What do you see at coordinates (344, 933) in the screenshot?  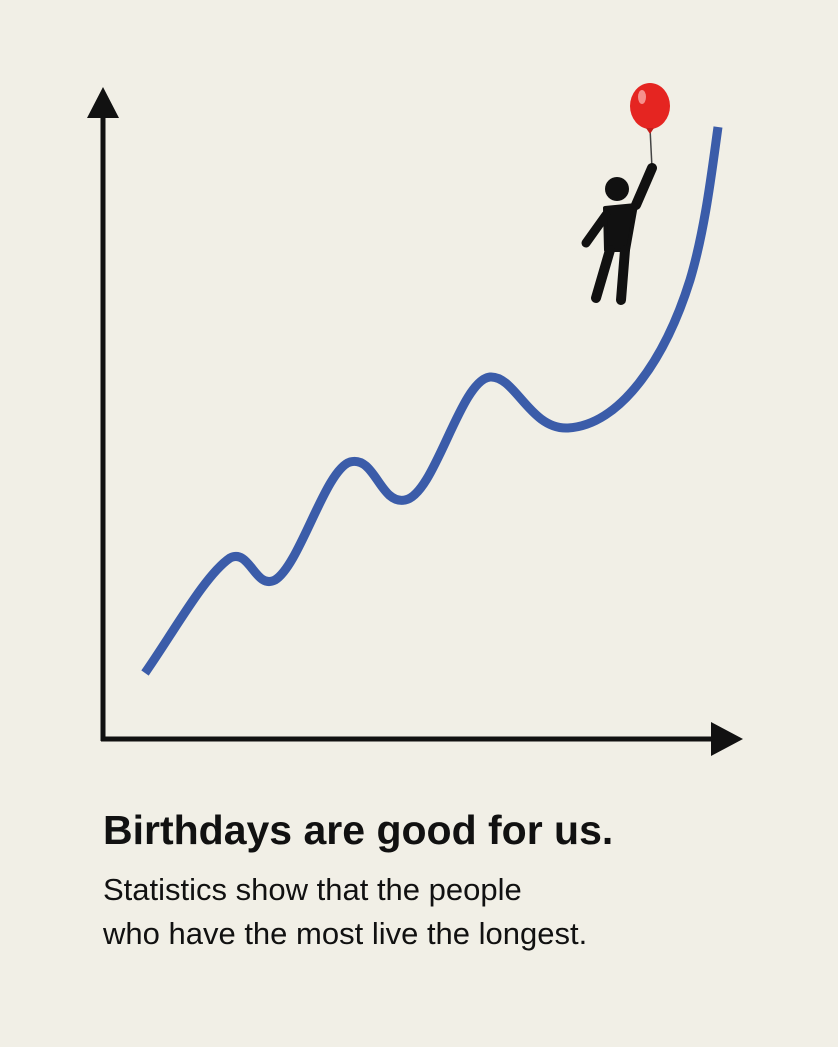 I see `subtitle-line: who have the most live the longest.` at bounding box center [344, 933].